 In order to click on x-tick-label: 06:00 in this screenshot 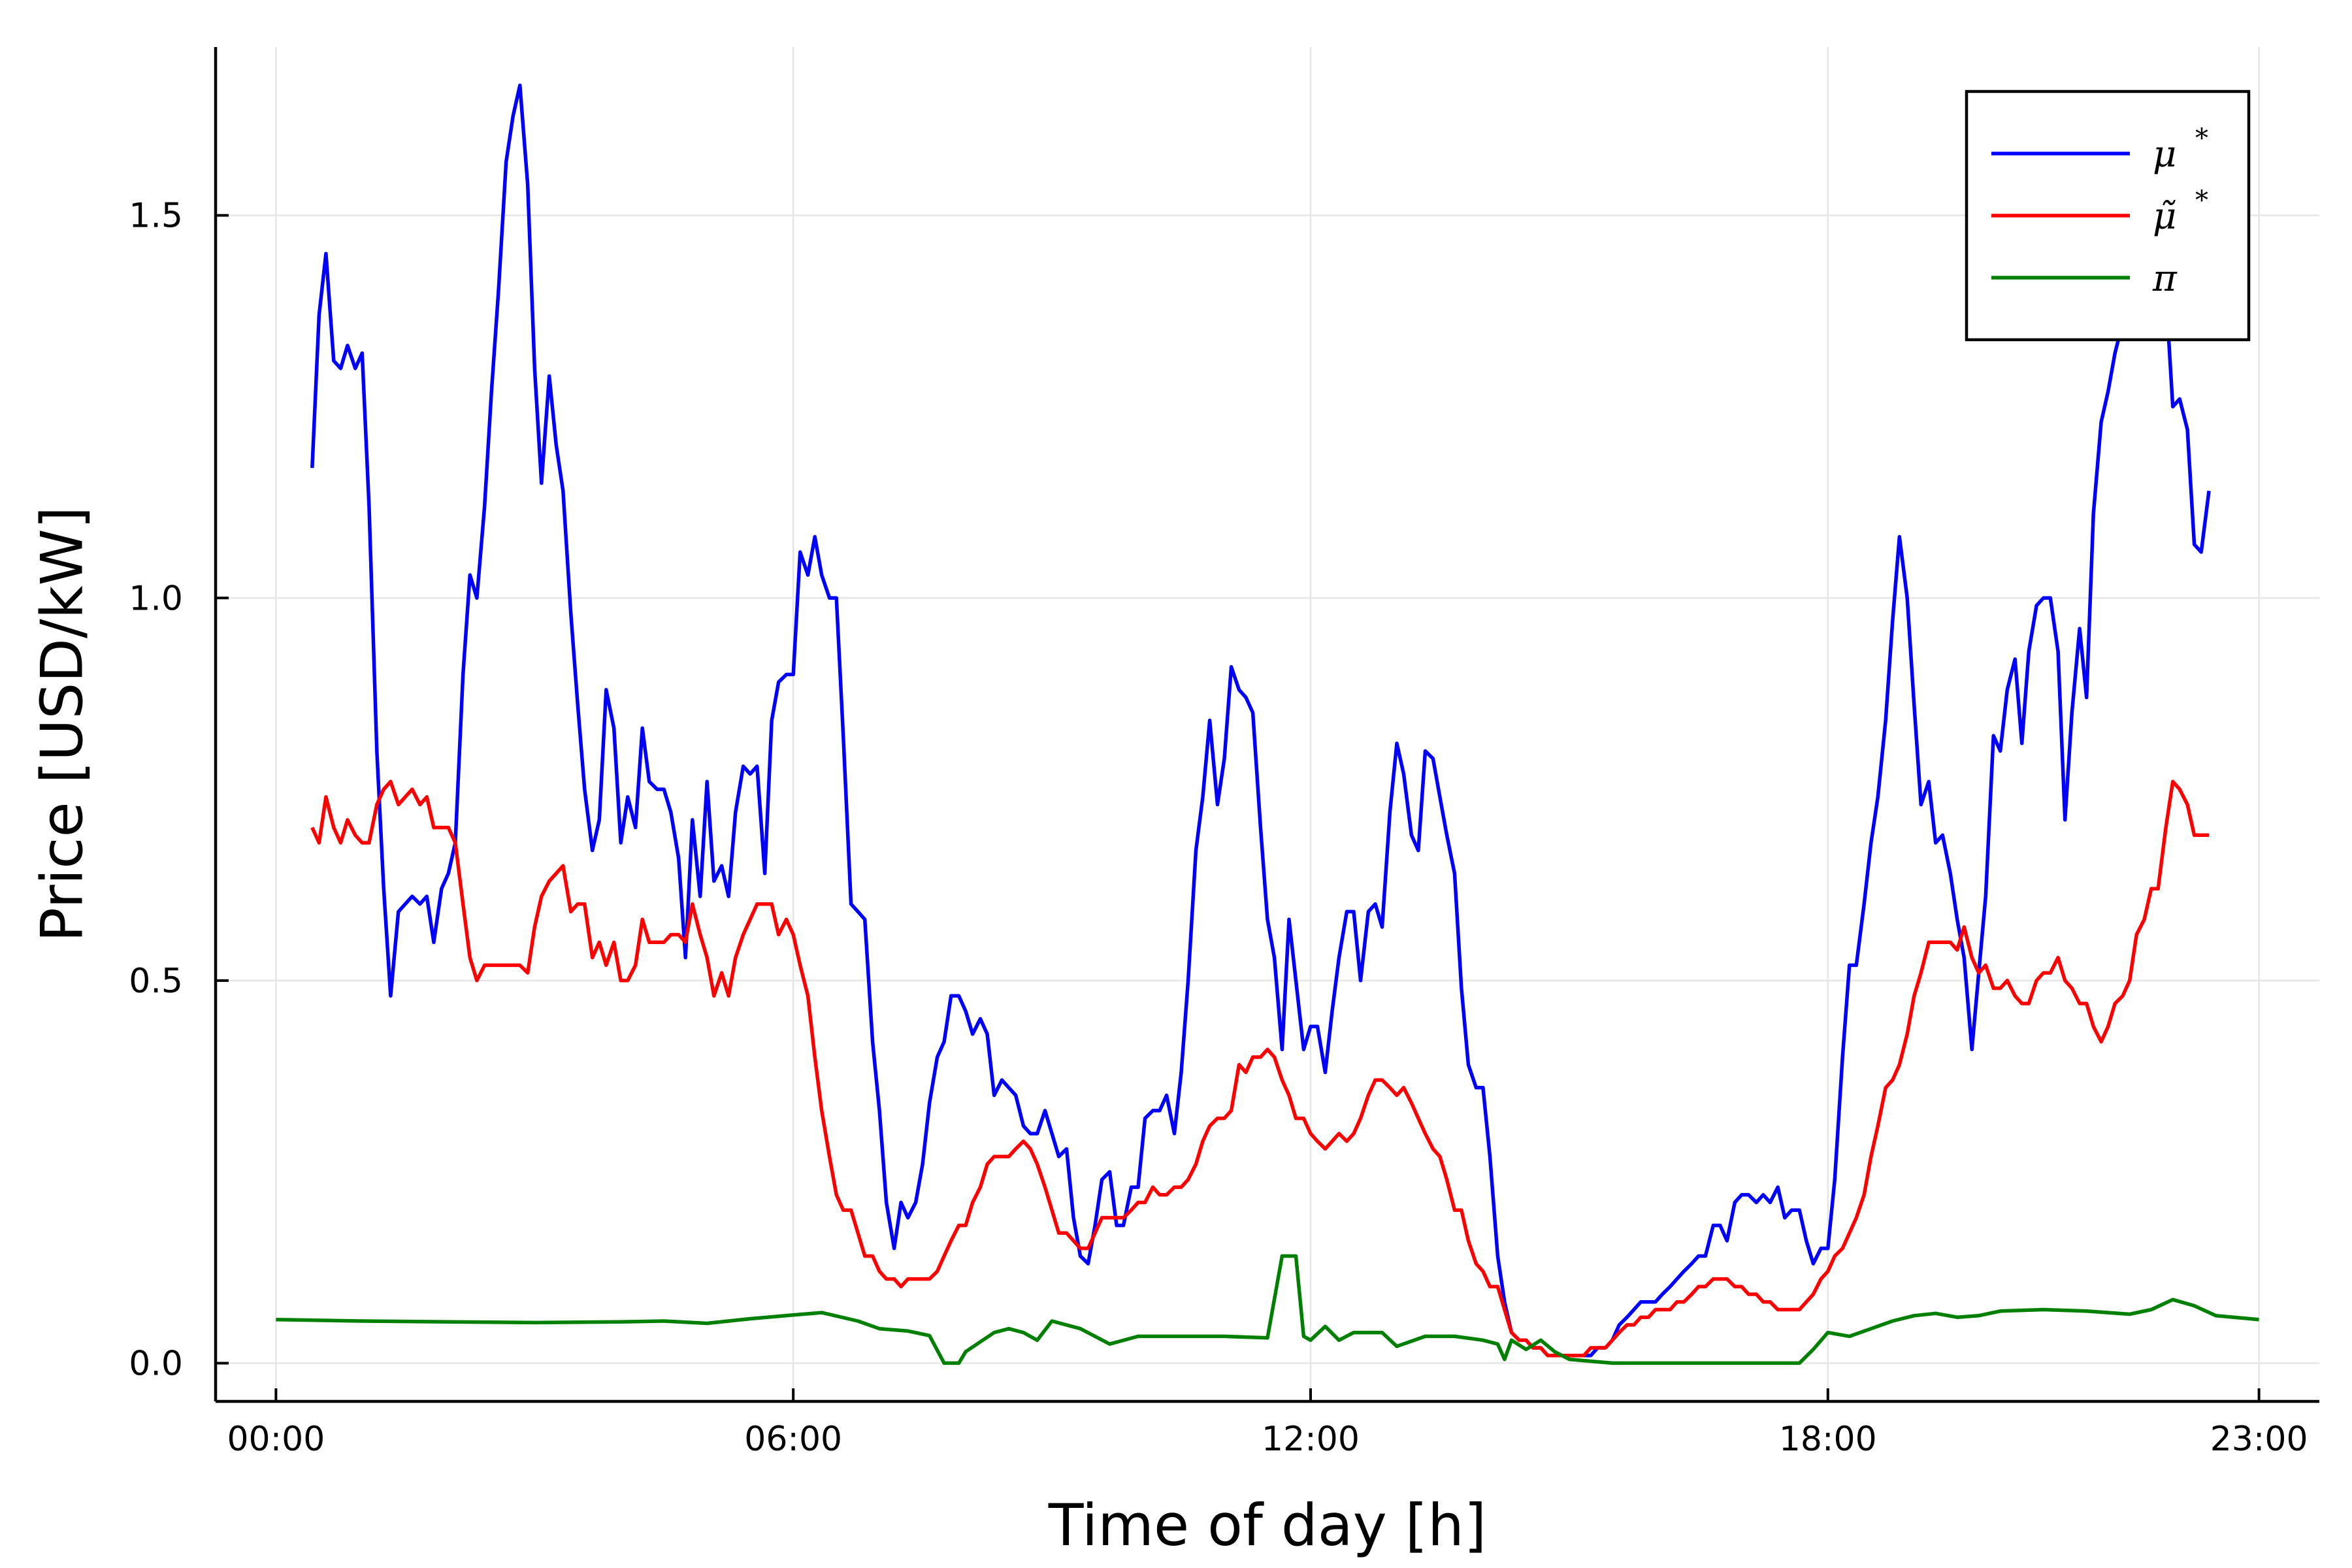, I will do `click(793, 1439)`.